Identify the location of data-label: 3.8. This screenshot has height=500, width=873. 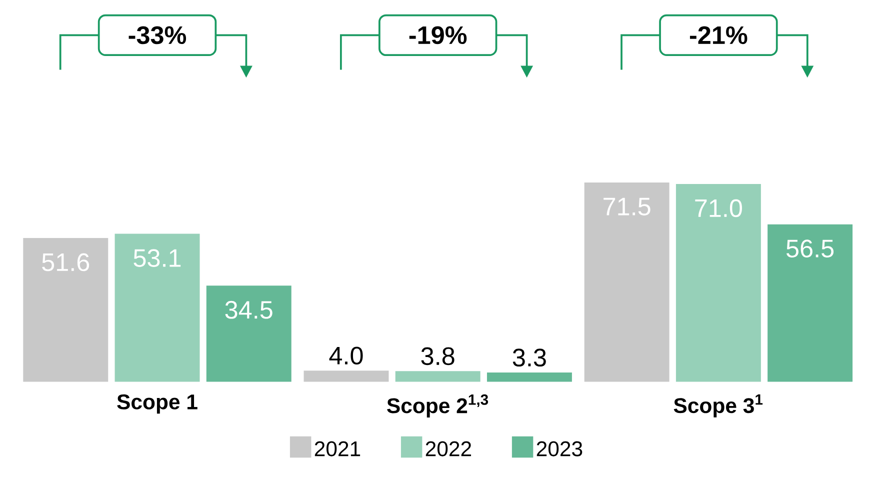
(437, 356).